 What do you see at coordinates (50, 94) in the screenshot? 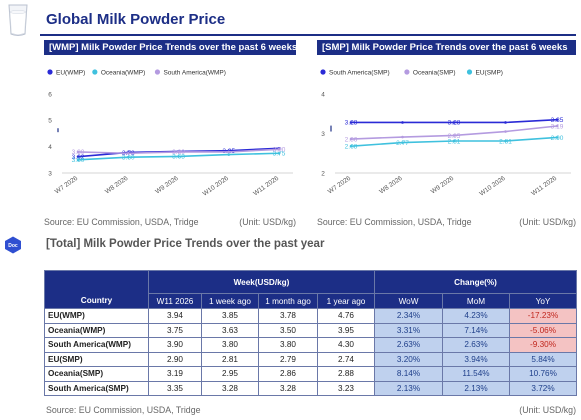
I see `wmp-ytick-3: 6` at bounding box center [50, 94].